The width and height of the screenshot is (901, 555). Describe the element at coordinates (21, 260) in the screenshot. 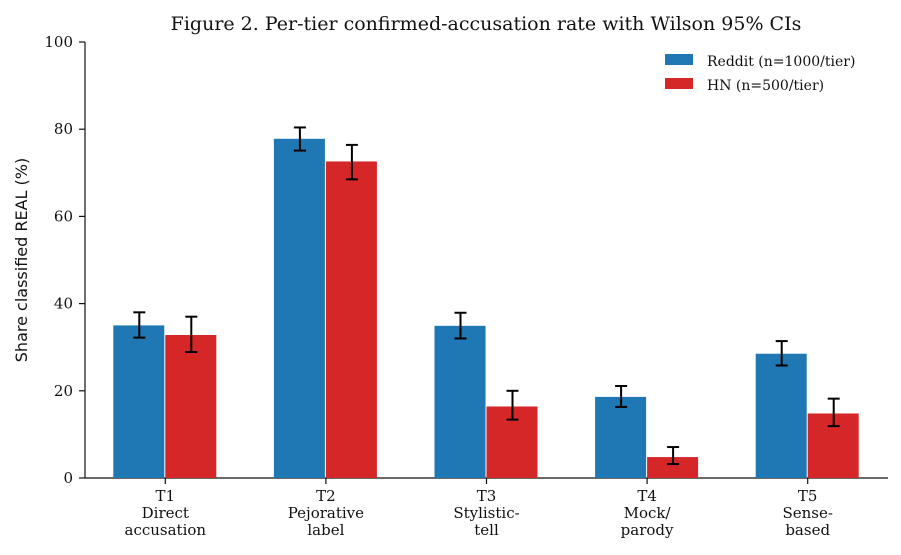

I see `y-axis-label: Share classified REAL (%)` at that location.